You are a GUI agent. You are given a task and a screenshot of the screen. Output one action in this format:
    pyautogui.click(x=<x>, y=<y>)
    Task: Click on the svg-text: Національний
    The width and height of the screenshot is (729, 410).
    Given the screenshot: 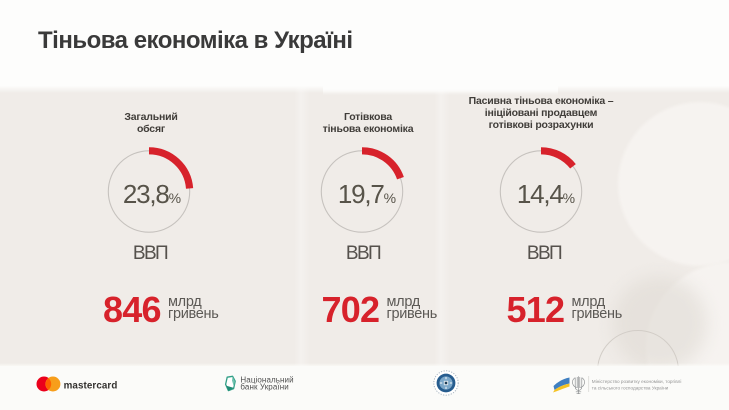 What is the action you would take?
    pyautogui.click(x=266, y=379)
    